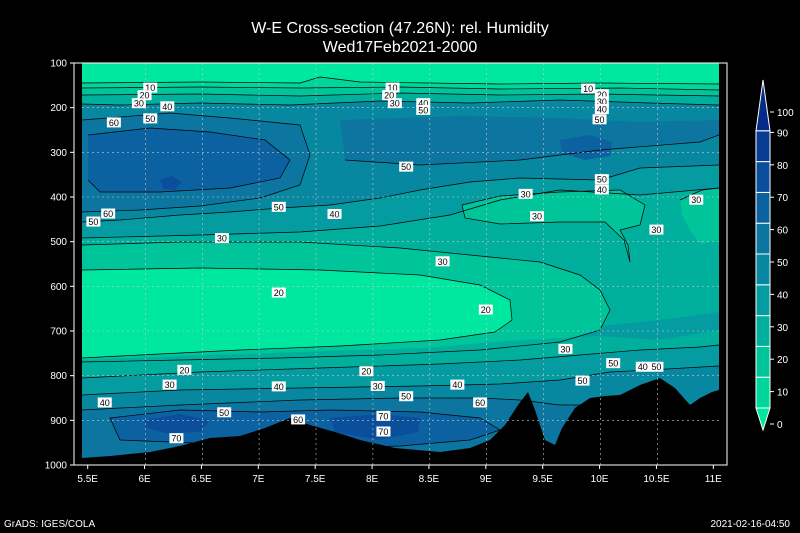  What do you see at coordinates (399, 475) in the screenshot?
I see `x-axis: 5.5E 6E 6.5E 7E 7.5E 8E 8.5E 9E 9.5E 10E 10.5E 11E` at bounding box center [399, 475].